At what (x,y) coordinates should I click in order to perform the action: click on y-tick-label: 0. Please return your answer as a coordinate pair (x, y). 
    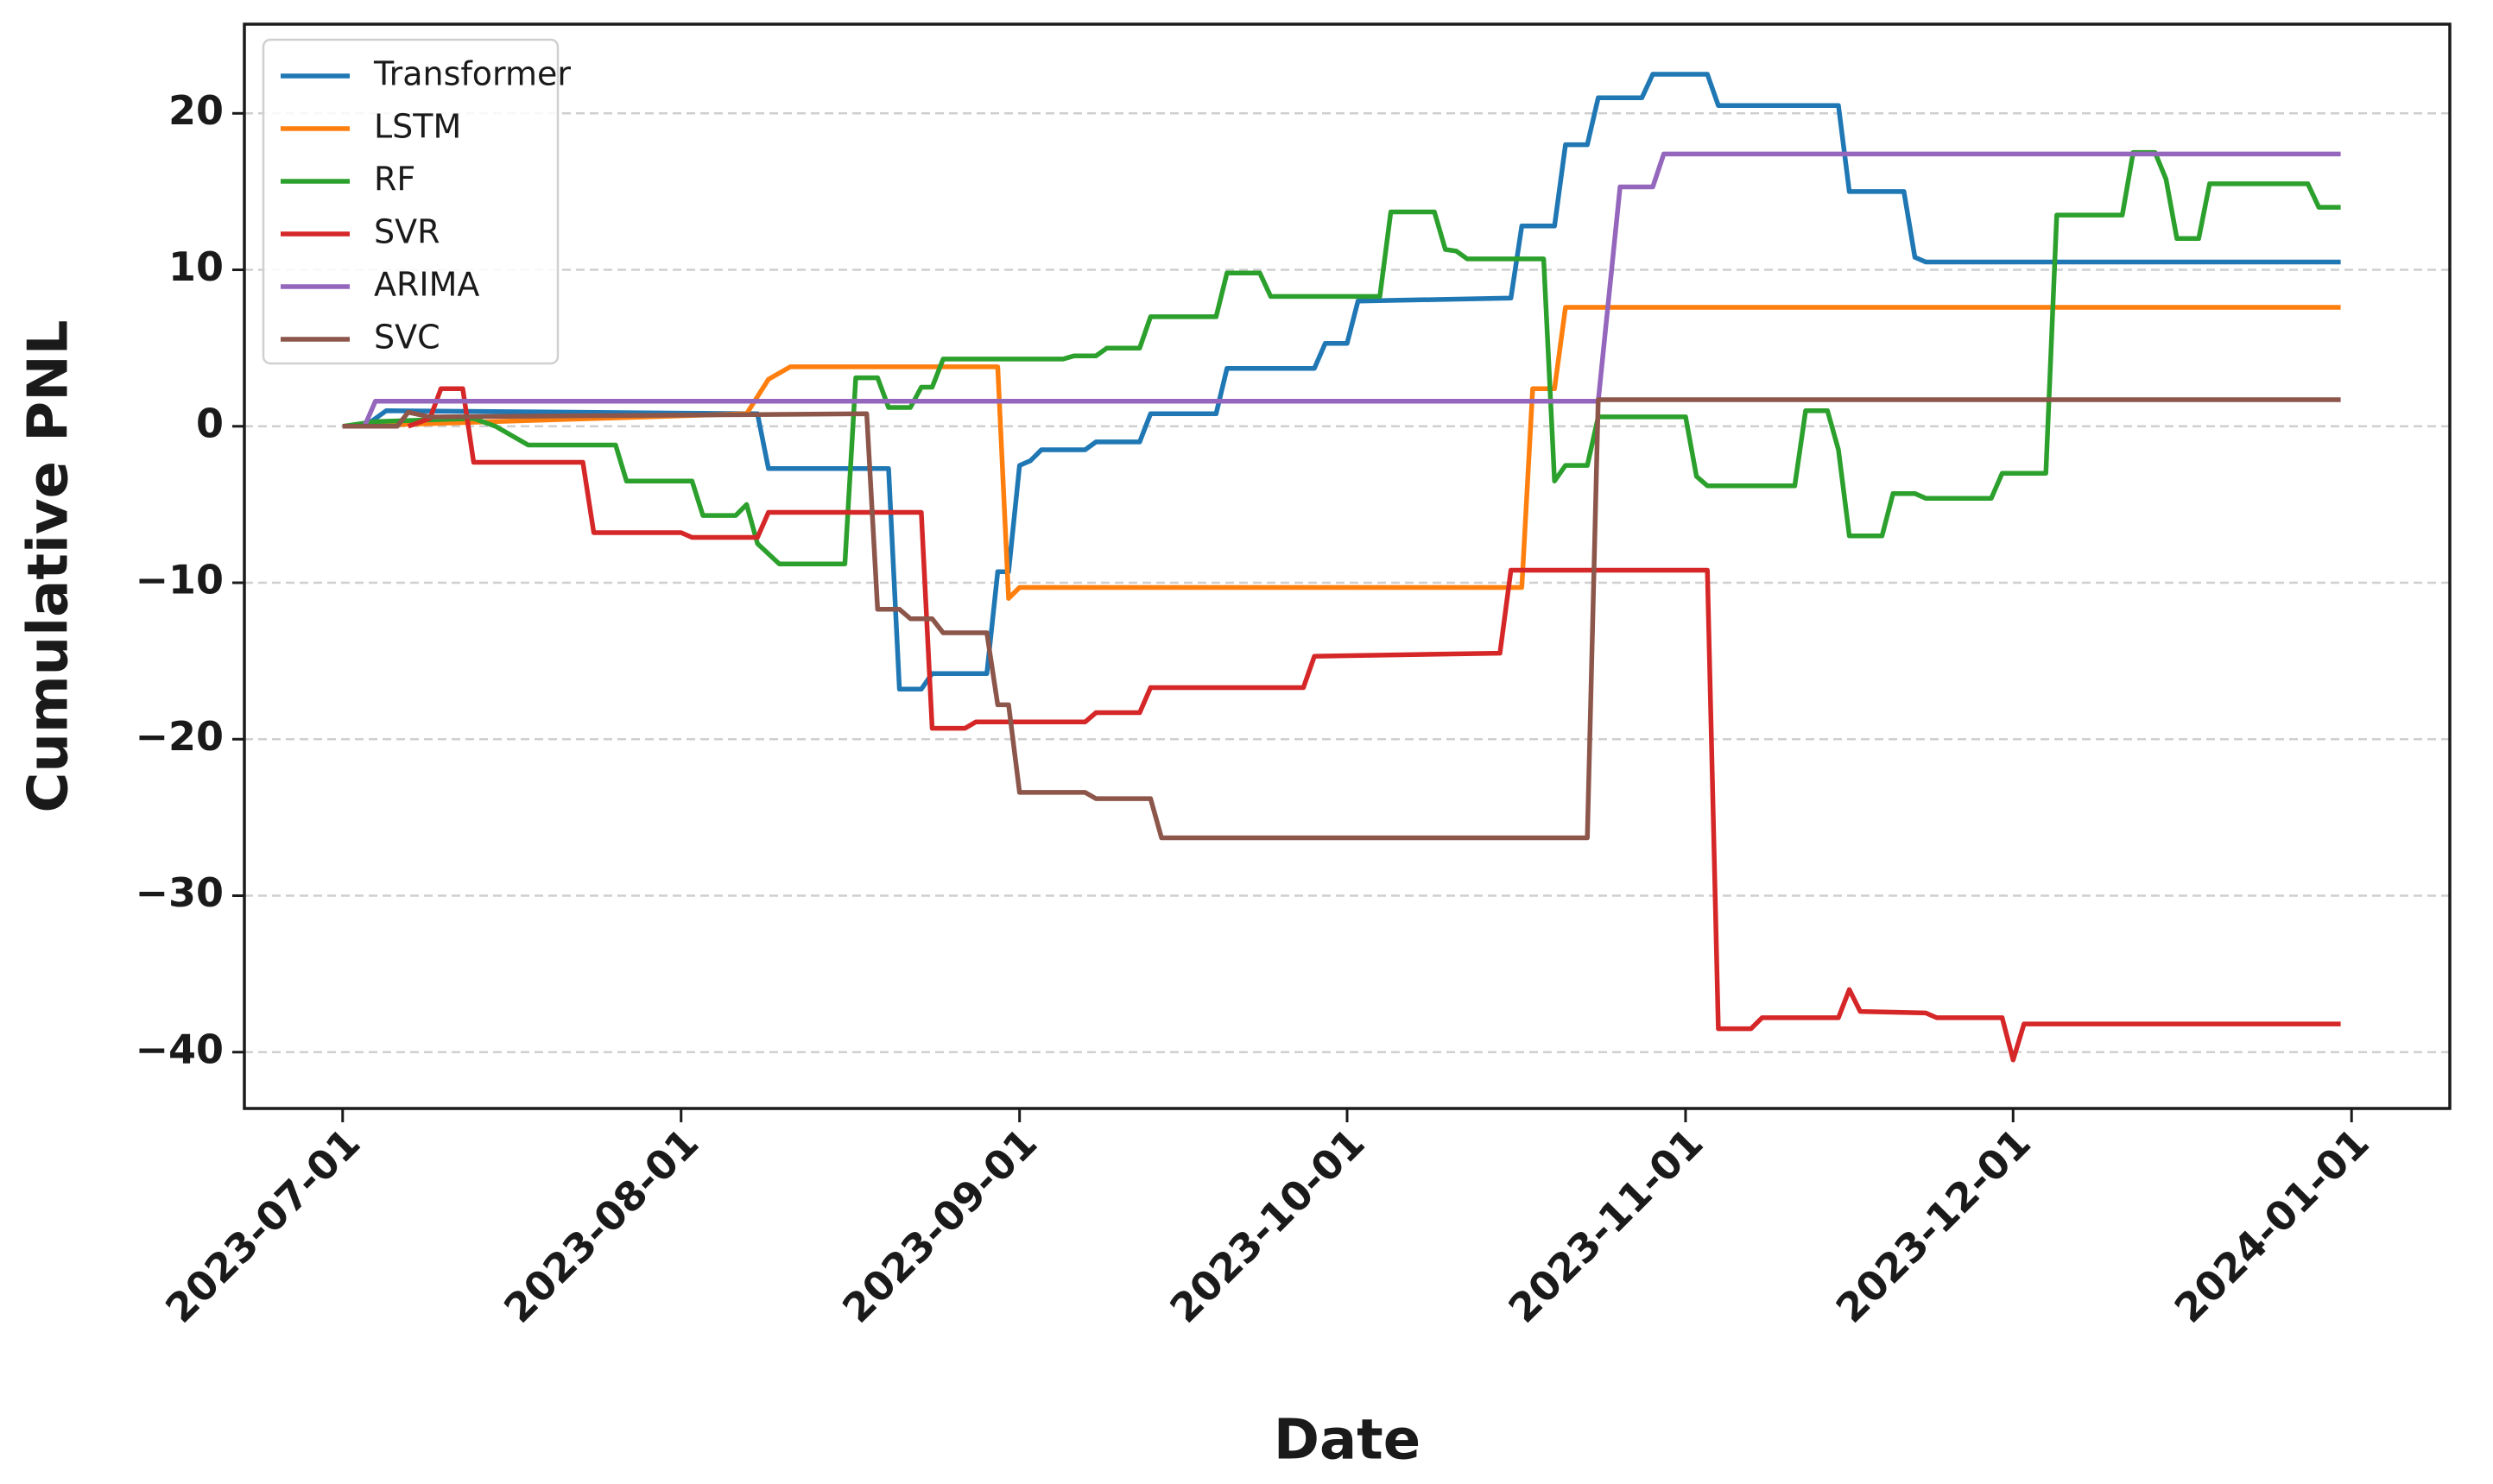
    Looking at the image, I should click on (210, 423).